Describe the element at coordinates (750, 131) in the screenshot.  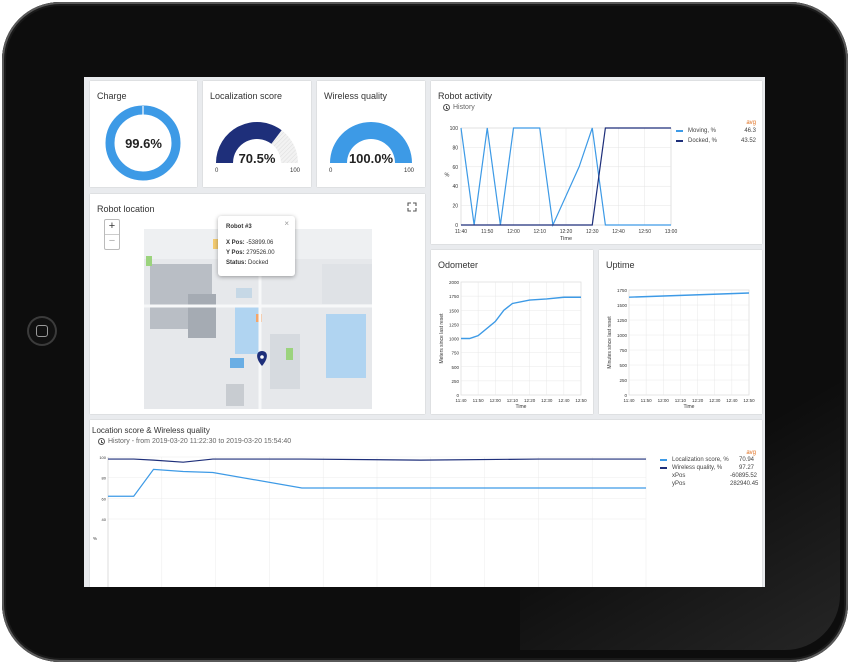
I see `legend-value: 46.3` at that location.